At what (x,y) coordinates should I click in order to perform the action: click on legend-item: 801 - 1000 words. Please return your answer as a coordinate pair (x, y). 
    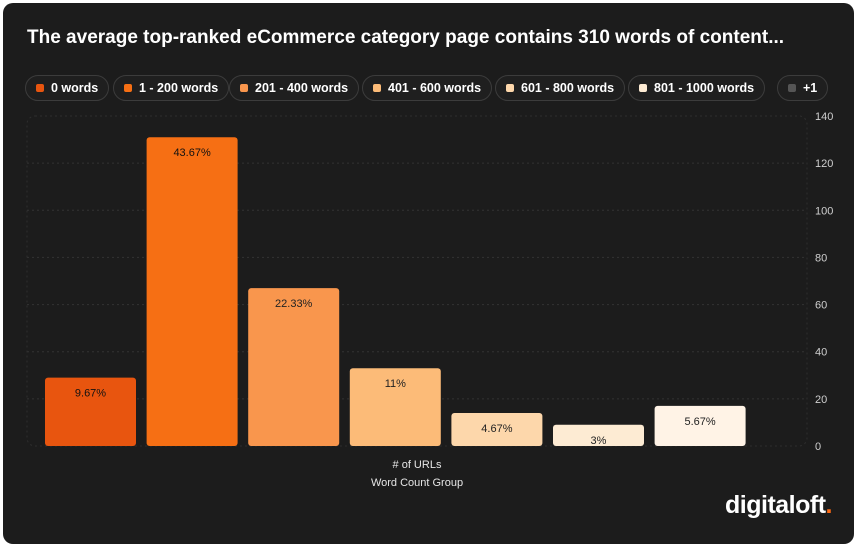
    Looking at the image, I should click on (697, 88).